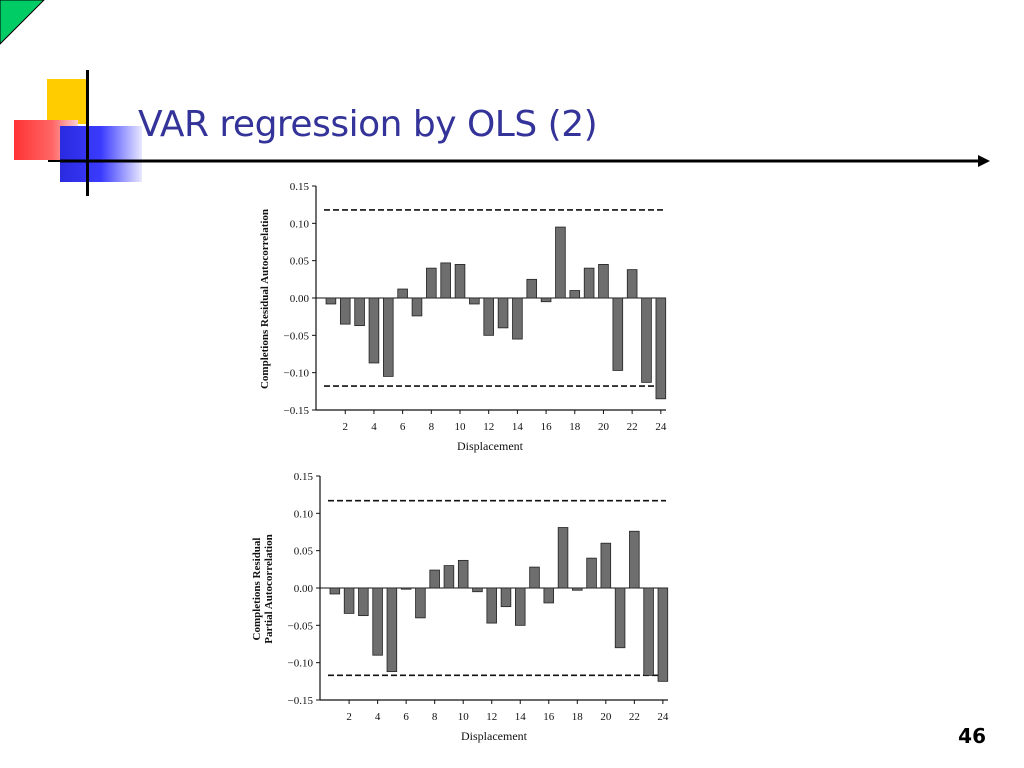 The width and height of the screenshot is (1024, 768). What do you see at coordinates (269, 588) in the screenshot?
I see `partial-autocorrelation-y-axis-label-line2: Partial Autocorrelation` at bounding box center [269, 588].